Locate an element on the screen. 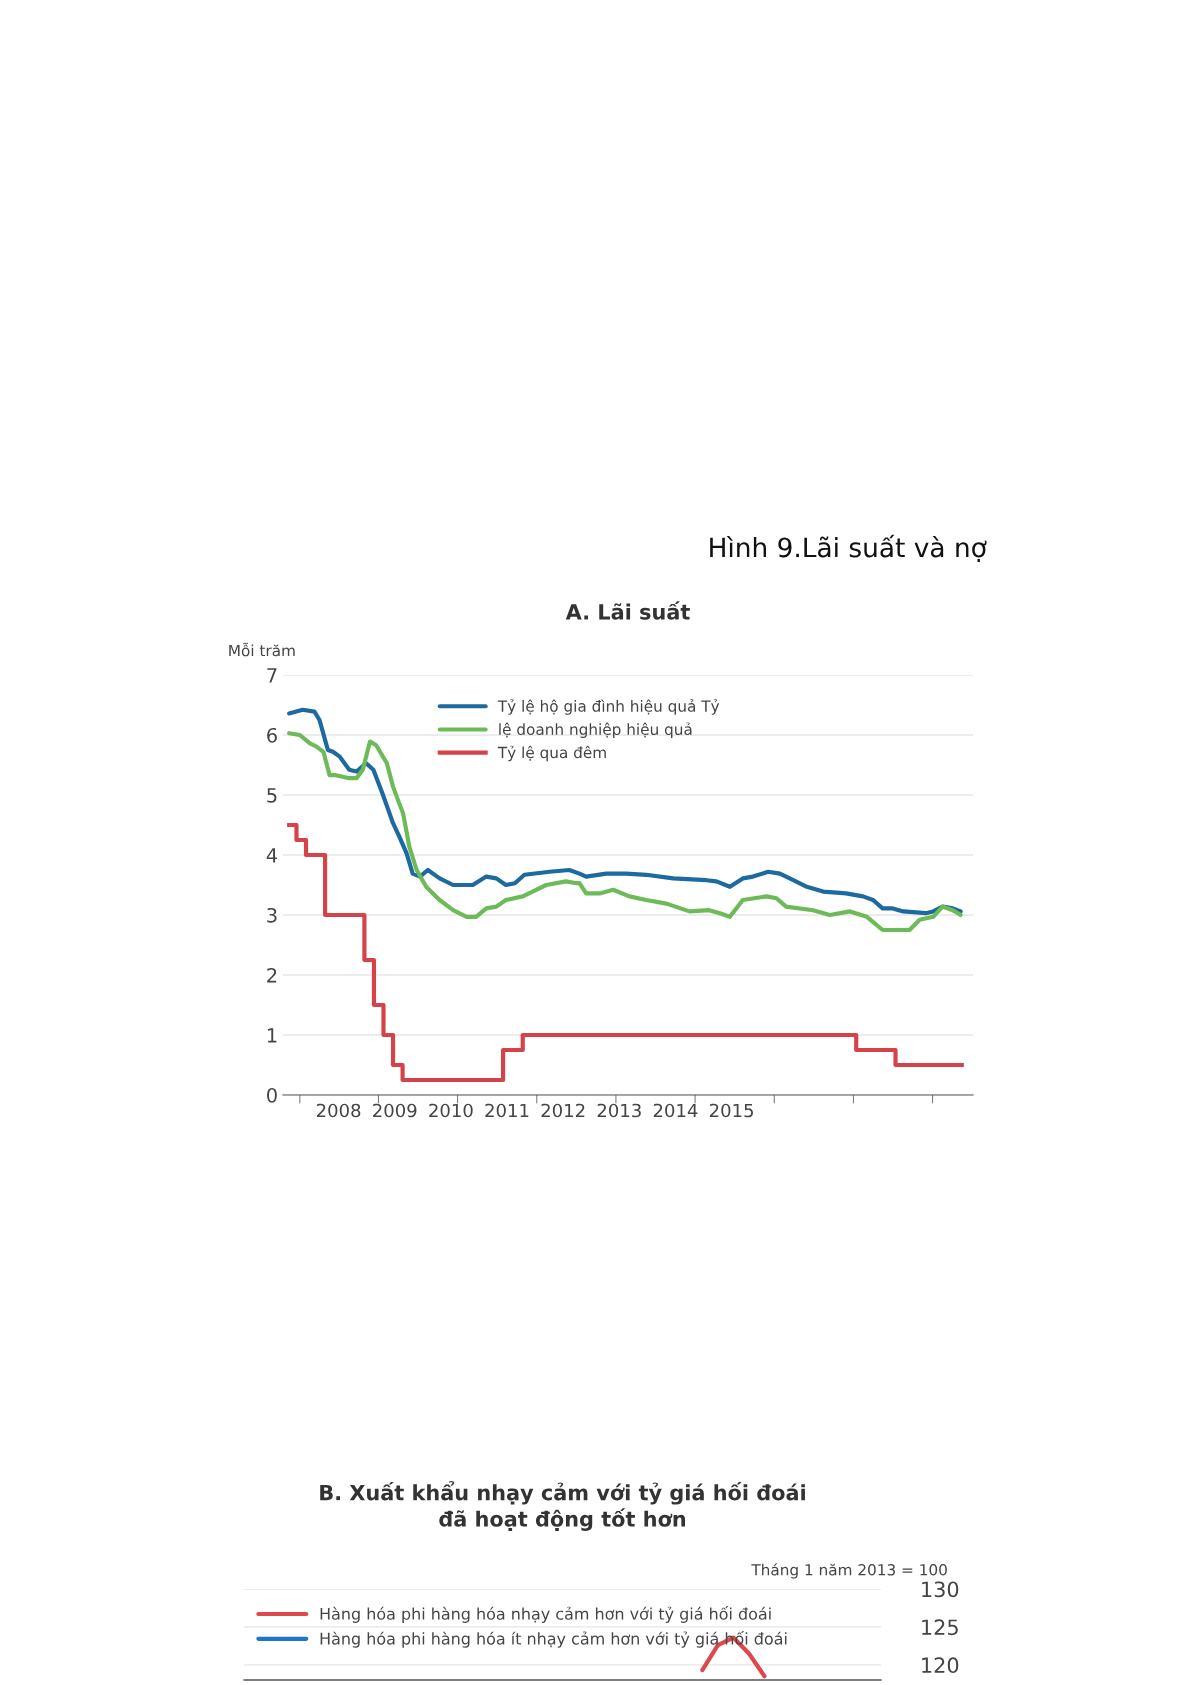  x-tick-label: 2008 is located at coordinates (338, 1110).